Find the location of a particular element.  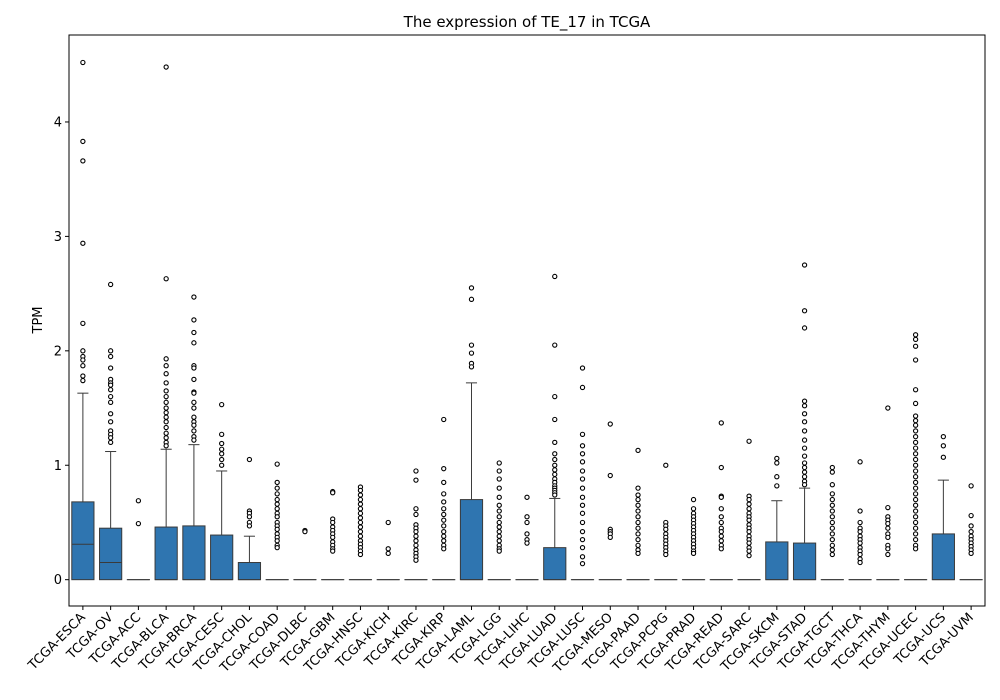

y-tick-label: 1 is located at coordinates (58, 466).